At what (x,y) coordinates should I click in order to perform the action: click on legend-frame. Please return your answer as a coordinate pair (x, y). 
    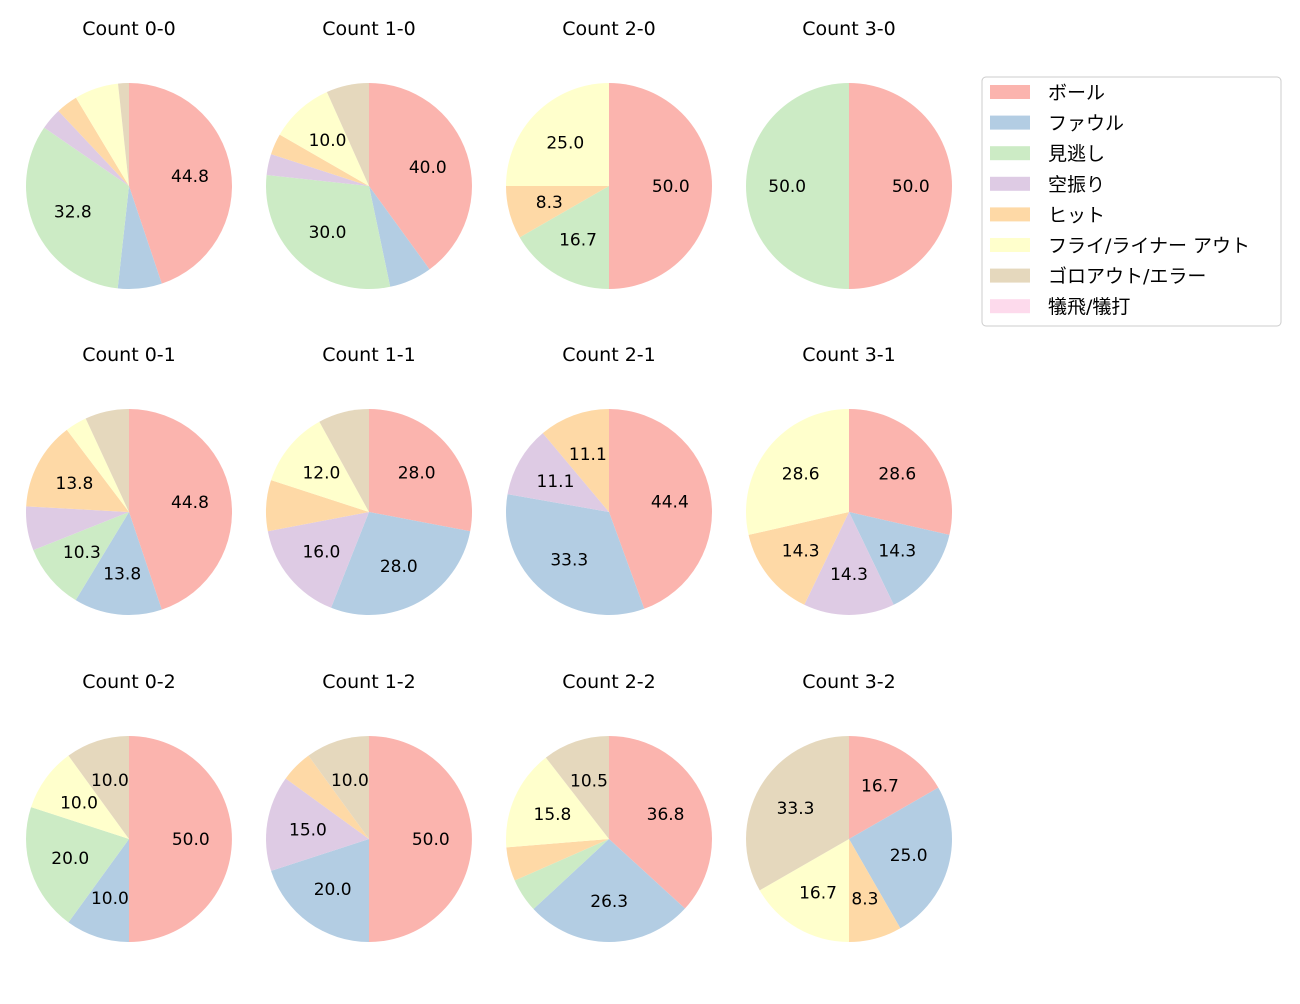
    Looking at the image, I should click on (1131, 201).